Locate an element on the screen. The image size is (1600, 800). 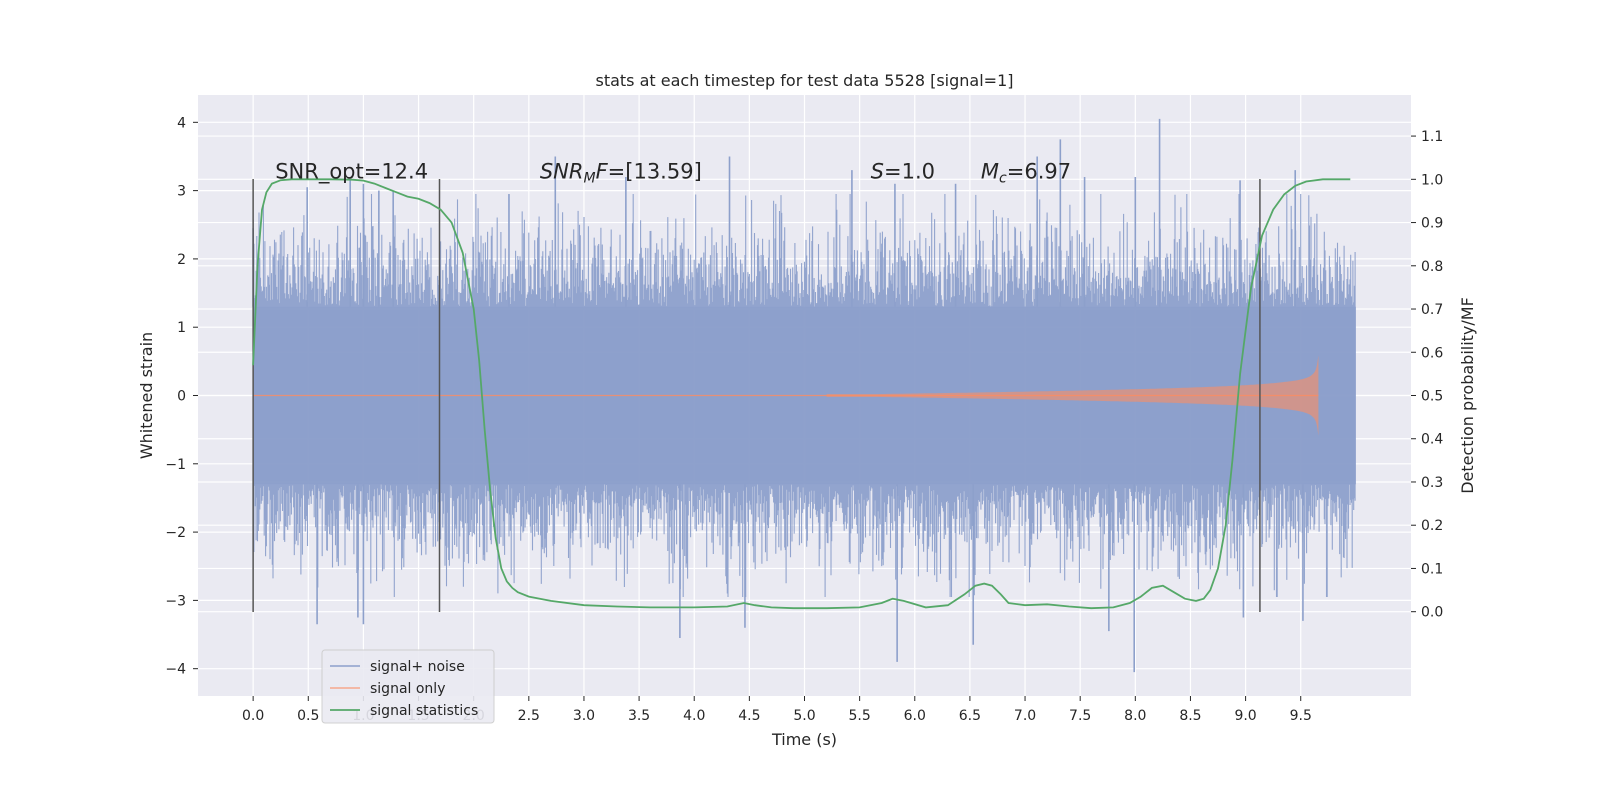
y-left-tick-label: −2 is located at coordinates (175, 533).